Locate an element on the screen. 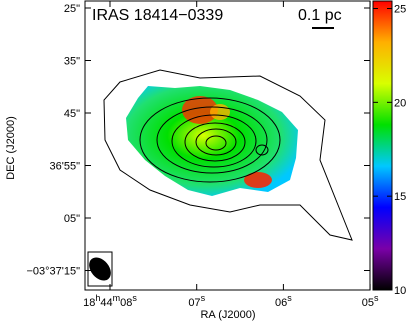 The height and width of the screenshot is (322, 406). colorbar-tick-label: 10 is located at coordinates (400, 291).